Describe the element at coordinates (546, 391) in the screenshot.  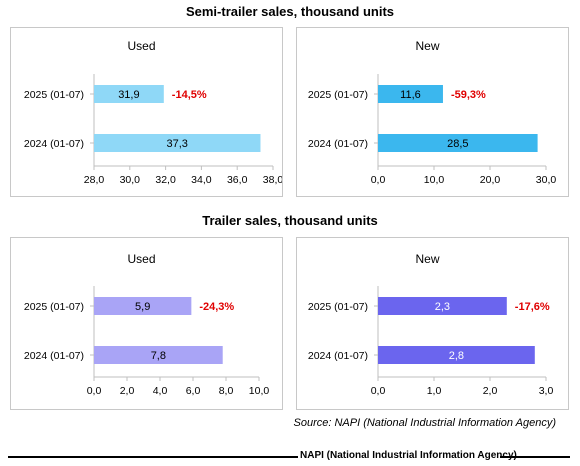
I see `x-tick-label: 3,0` at that location.